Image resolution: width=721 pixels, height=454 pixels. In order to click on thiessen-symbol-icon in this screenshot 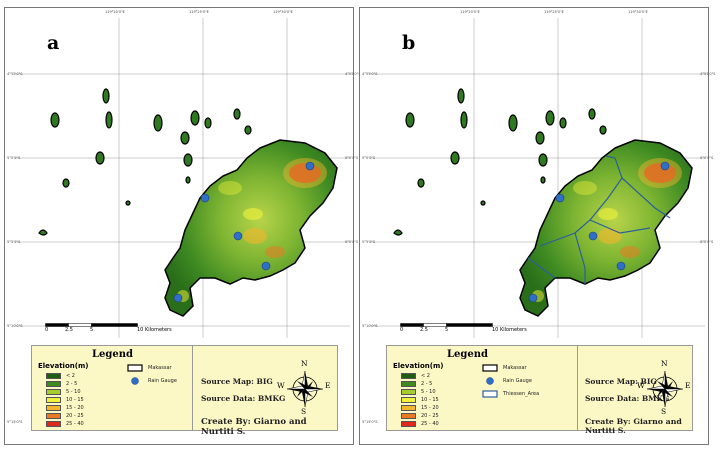, I will do `click(490, 394)`.